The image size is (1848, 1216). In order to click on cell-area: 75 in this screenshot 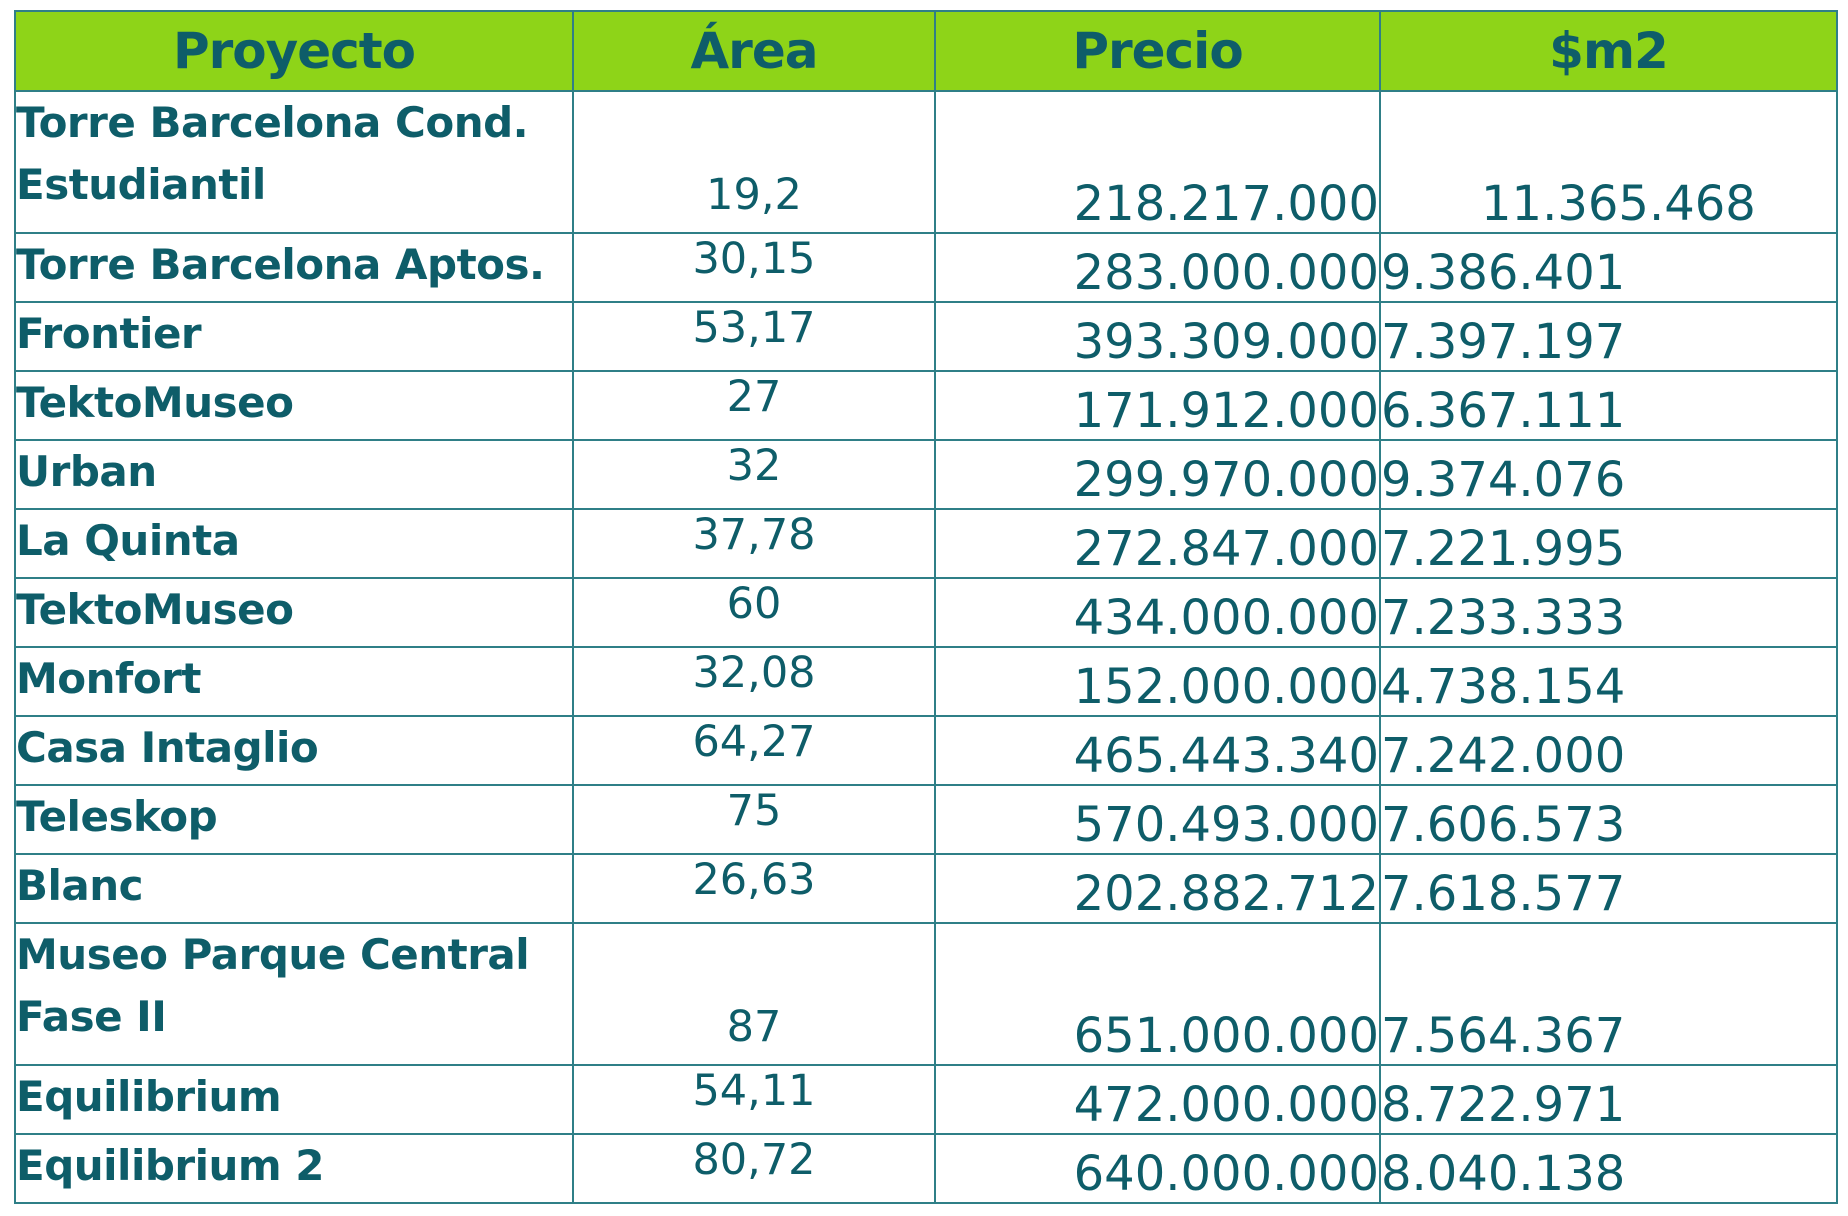, I will do `click(754, 819)`.